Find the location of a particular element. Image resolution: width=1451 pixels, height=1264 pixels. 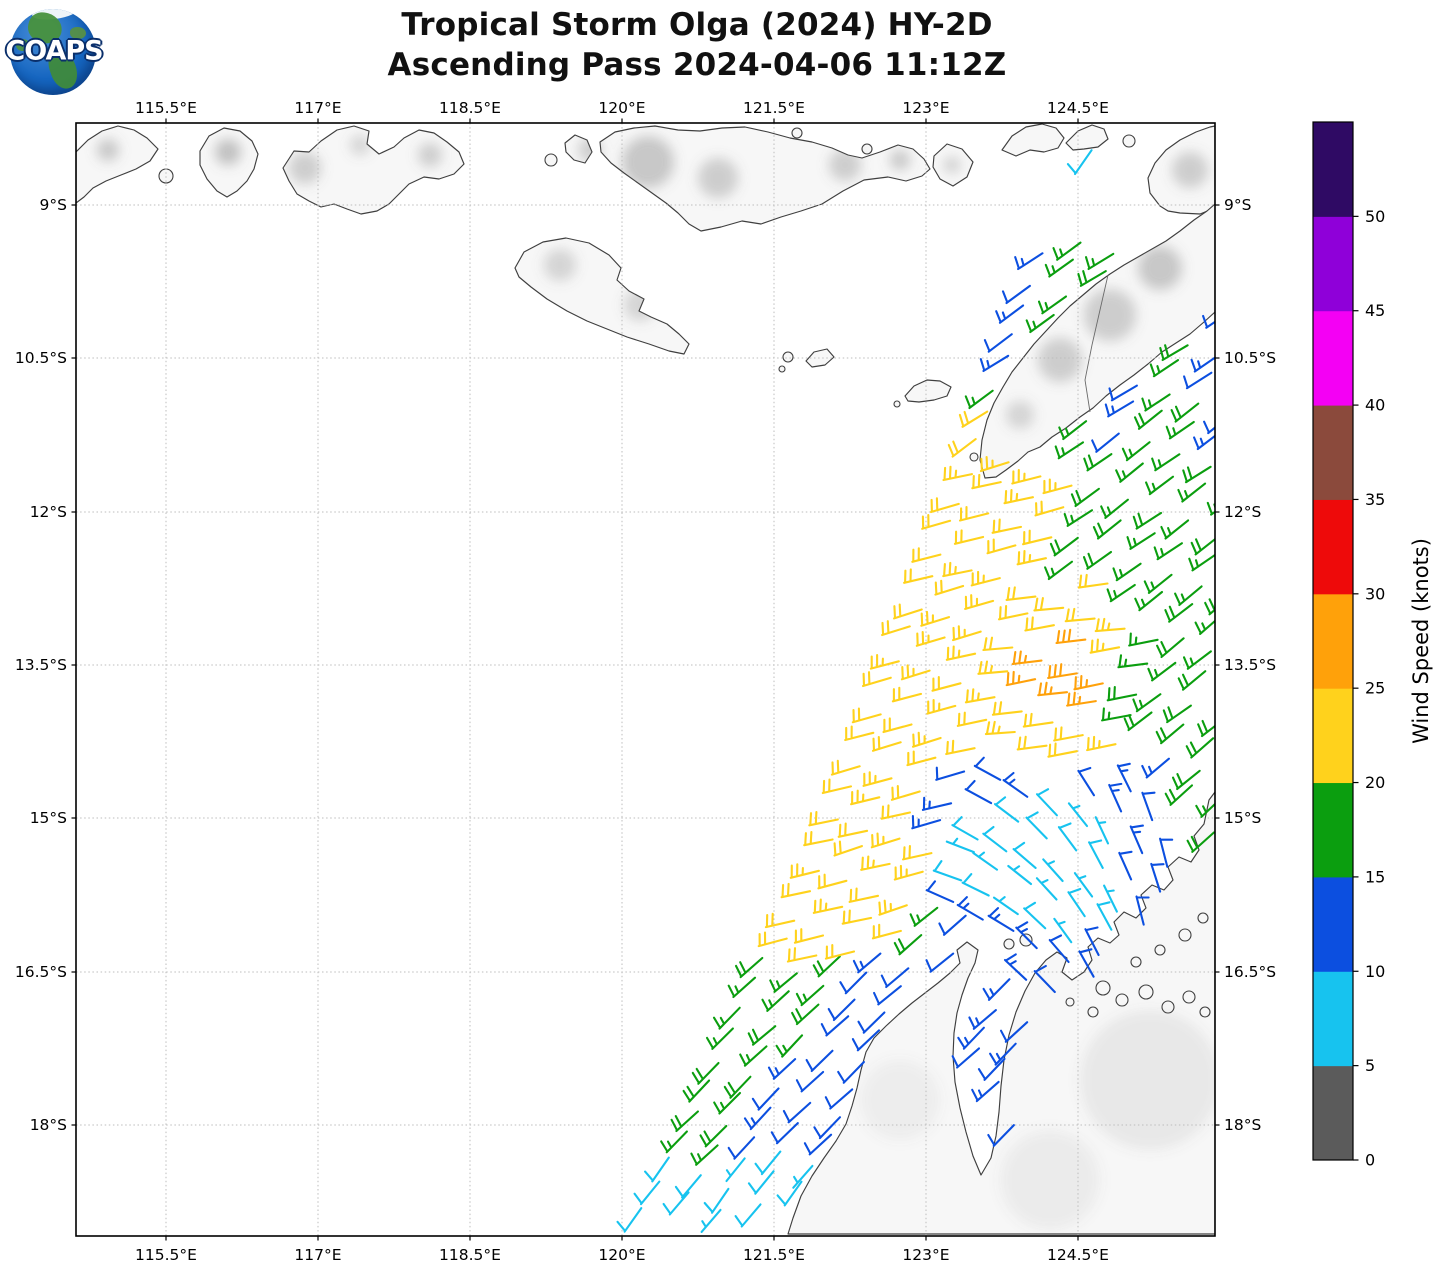

colorbar-tick-label: 10 is located at coordinates (1375, 971).